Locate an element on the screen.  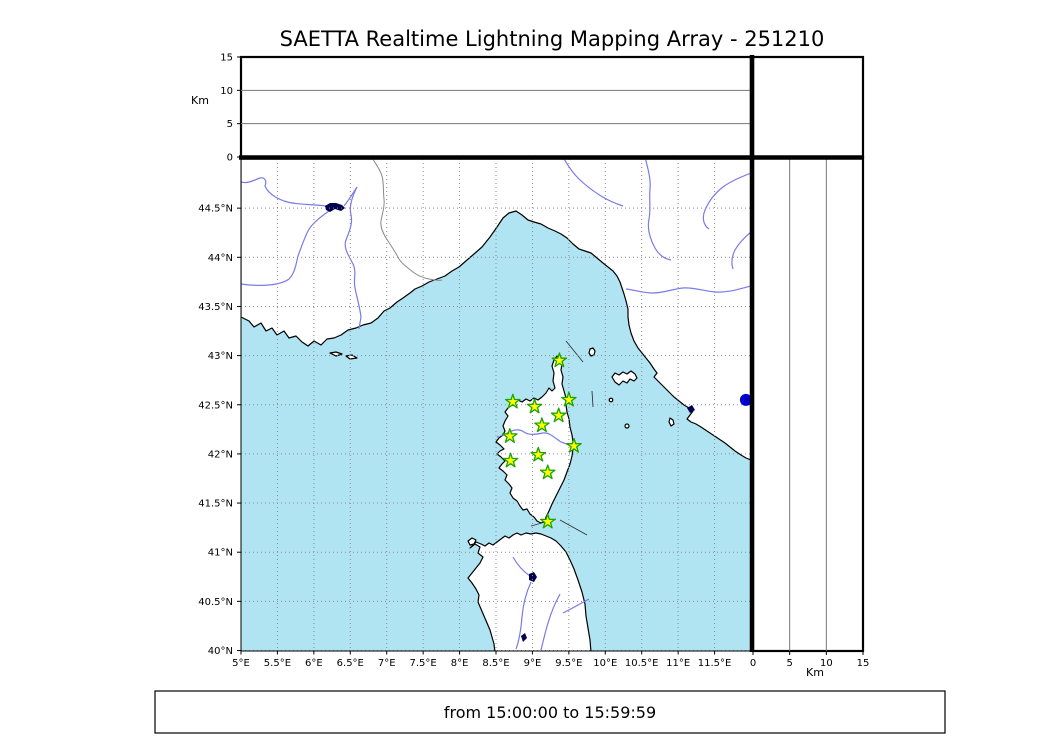
alt-lat-frame is located at coordinates (808, 404).